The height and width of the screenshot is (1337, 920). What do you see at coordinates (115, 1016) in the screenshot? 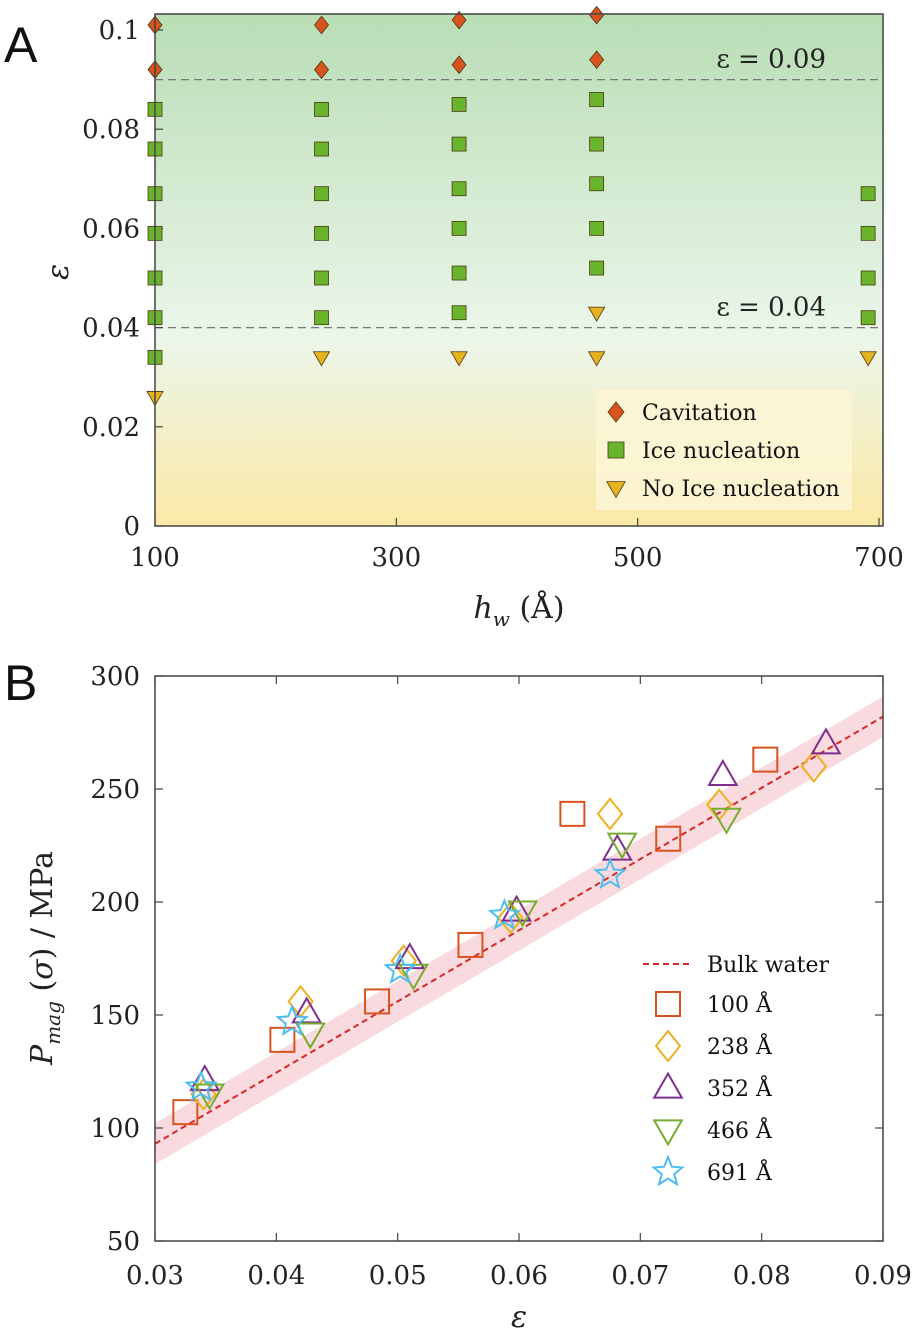
I see `y-tick-label: 150` at bounding box center [115, 1016].